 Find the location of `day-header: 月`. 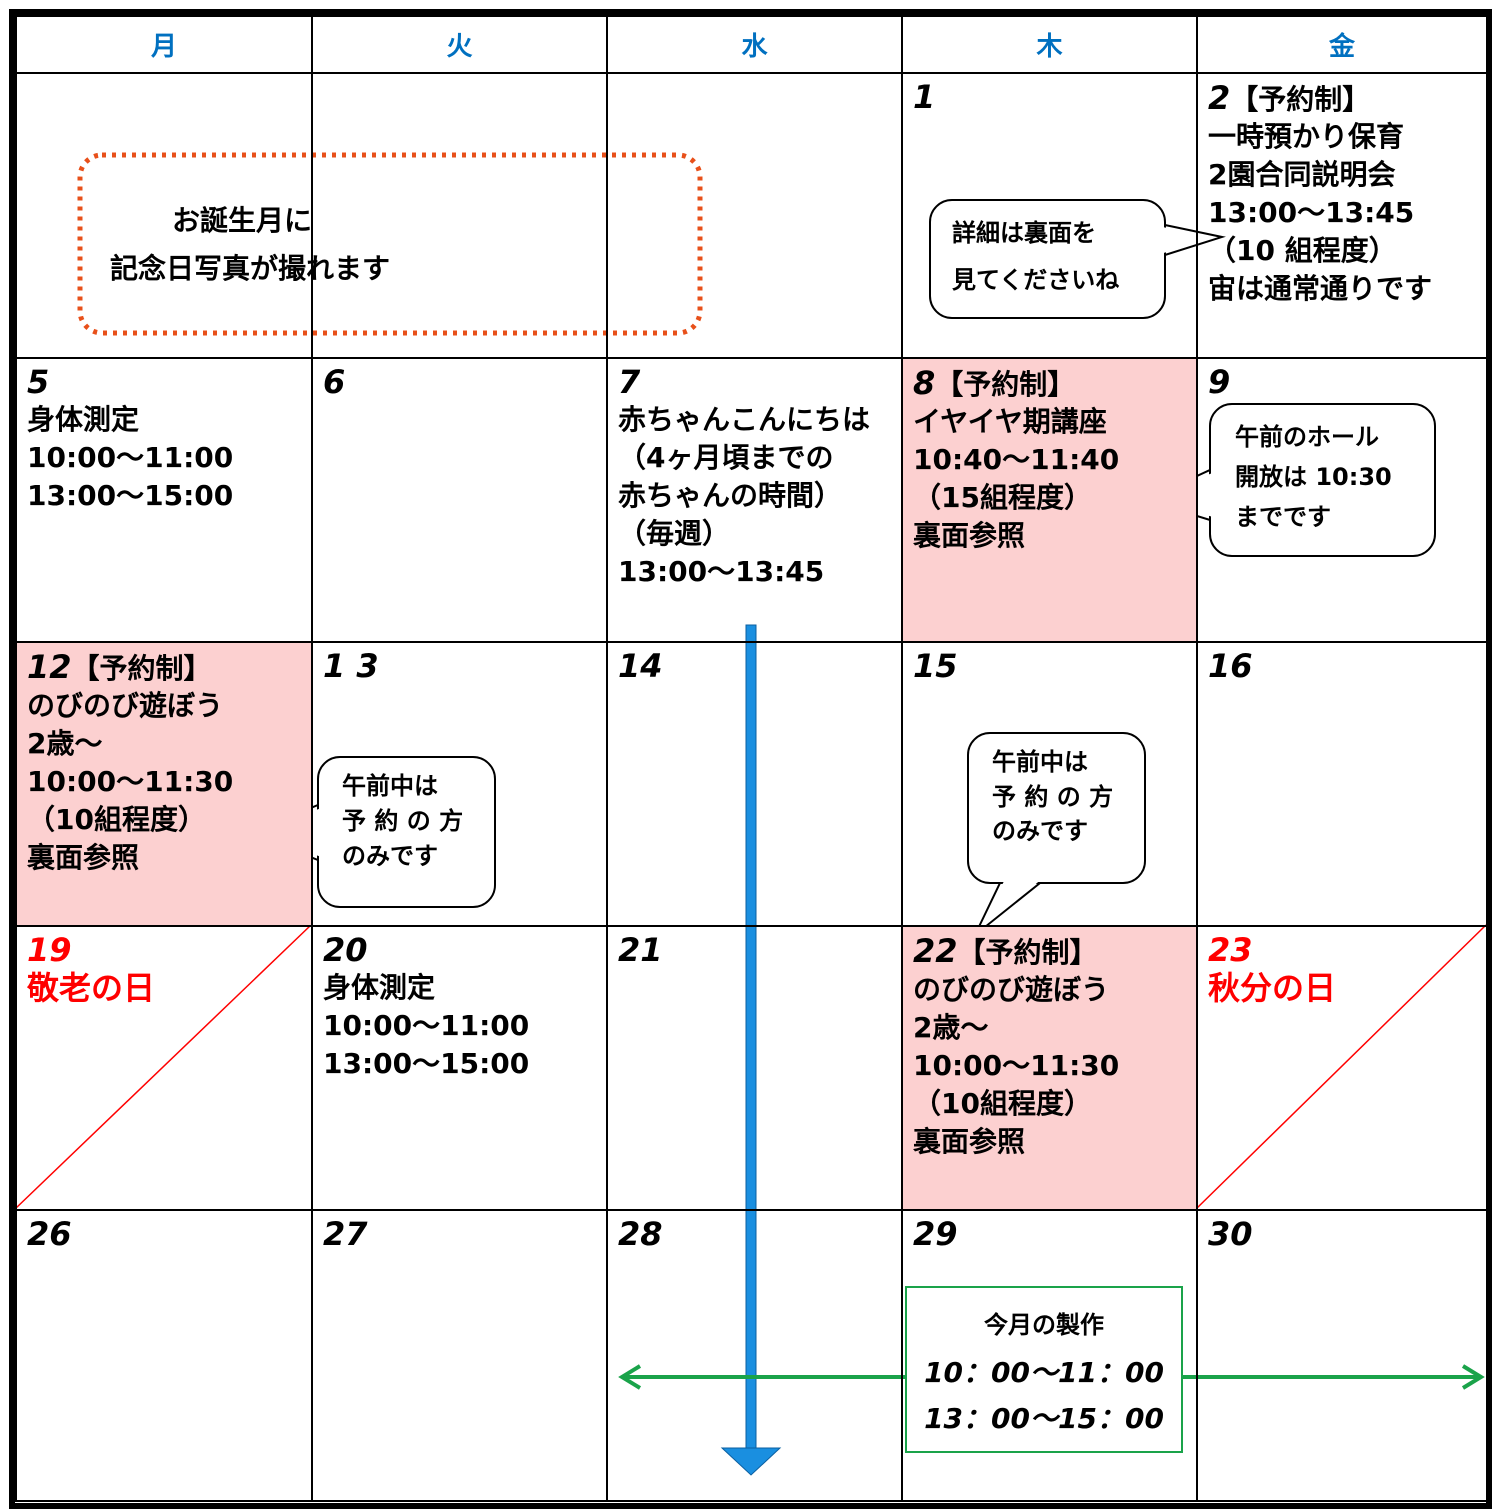

day-header: 月 is located at coordinates (164, 44).